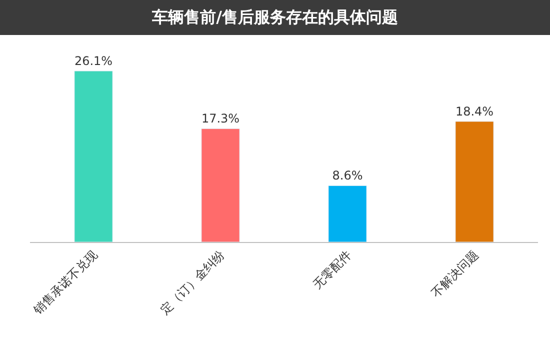 The width and height of the screenshot is (550, 347). Describe the element at coordinates (274, 17) in the screenshot. I see `chart-title: 车辆售前/售后服务存在的具体问题` at that location.